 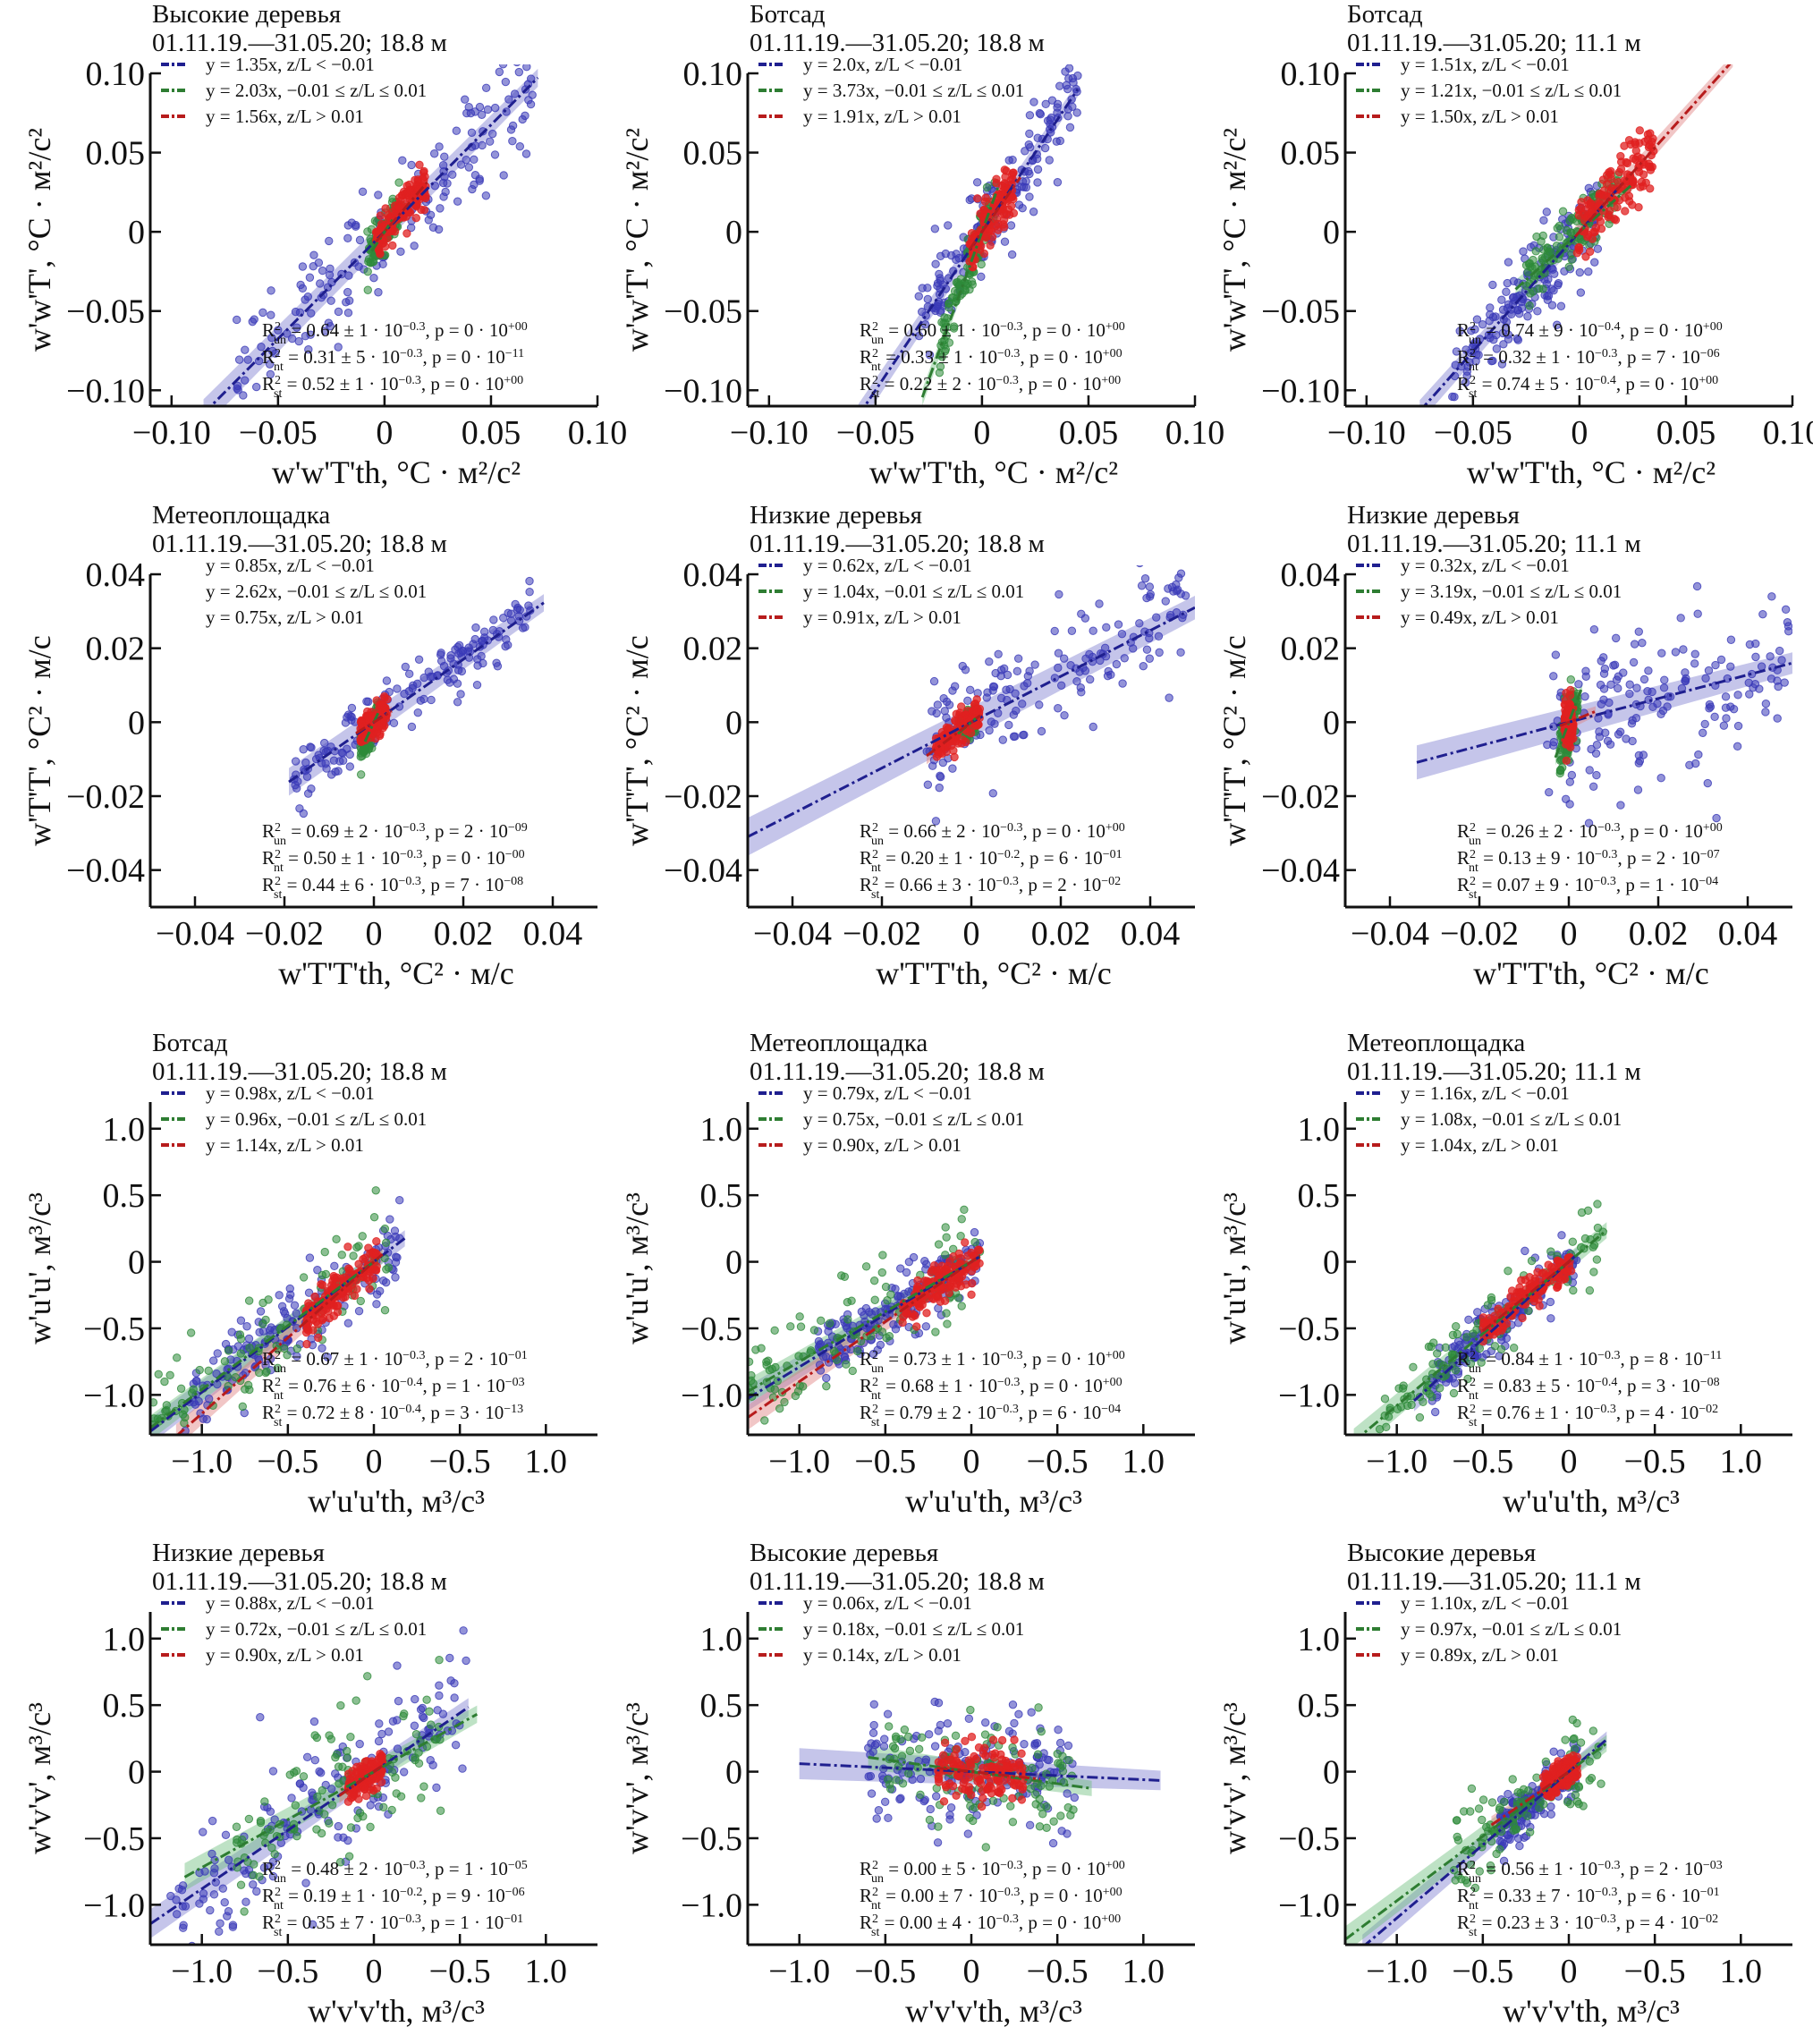 I want to click on y-axis-title: w'w'T', °C · м²/с², so click(x=1234, y=240).